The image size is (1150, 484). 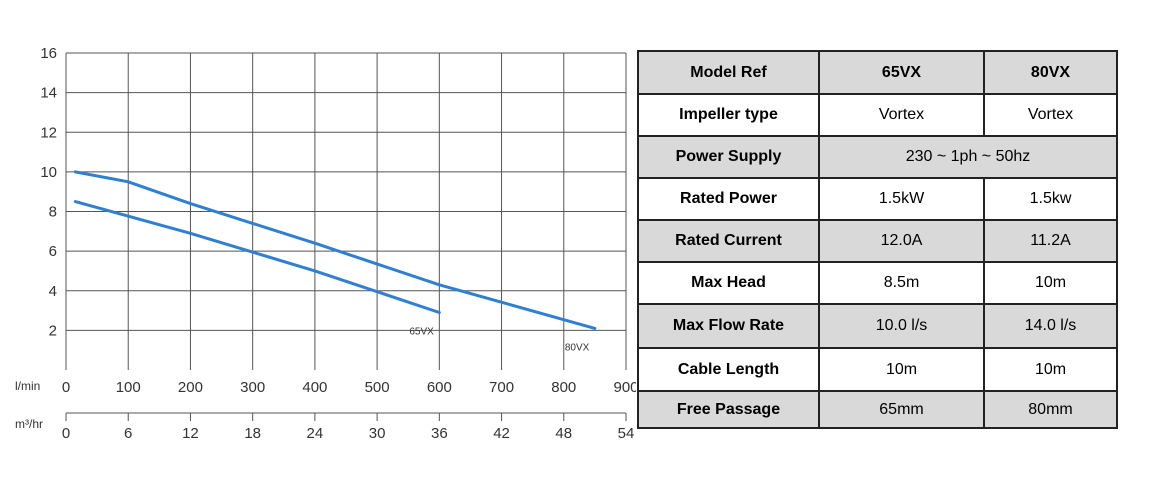 What do you see at coordinates (53, 251) in the screenshot?
I see `y-tick-label: 6` at bounding box center [53, 251].